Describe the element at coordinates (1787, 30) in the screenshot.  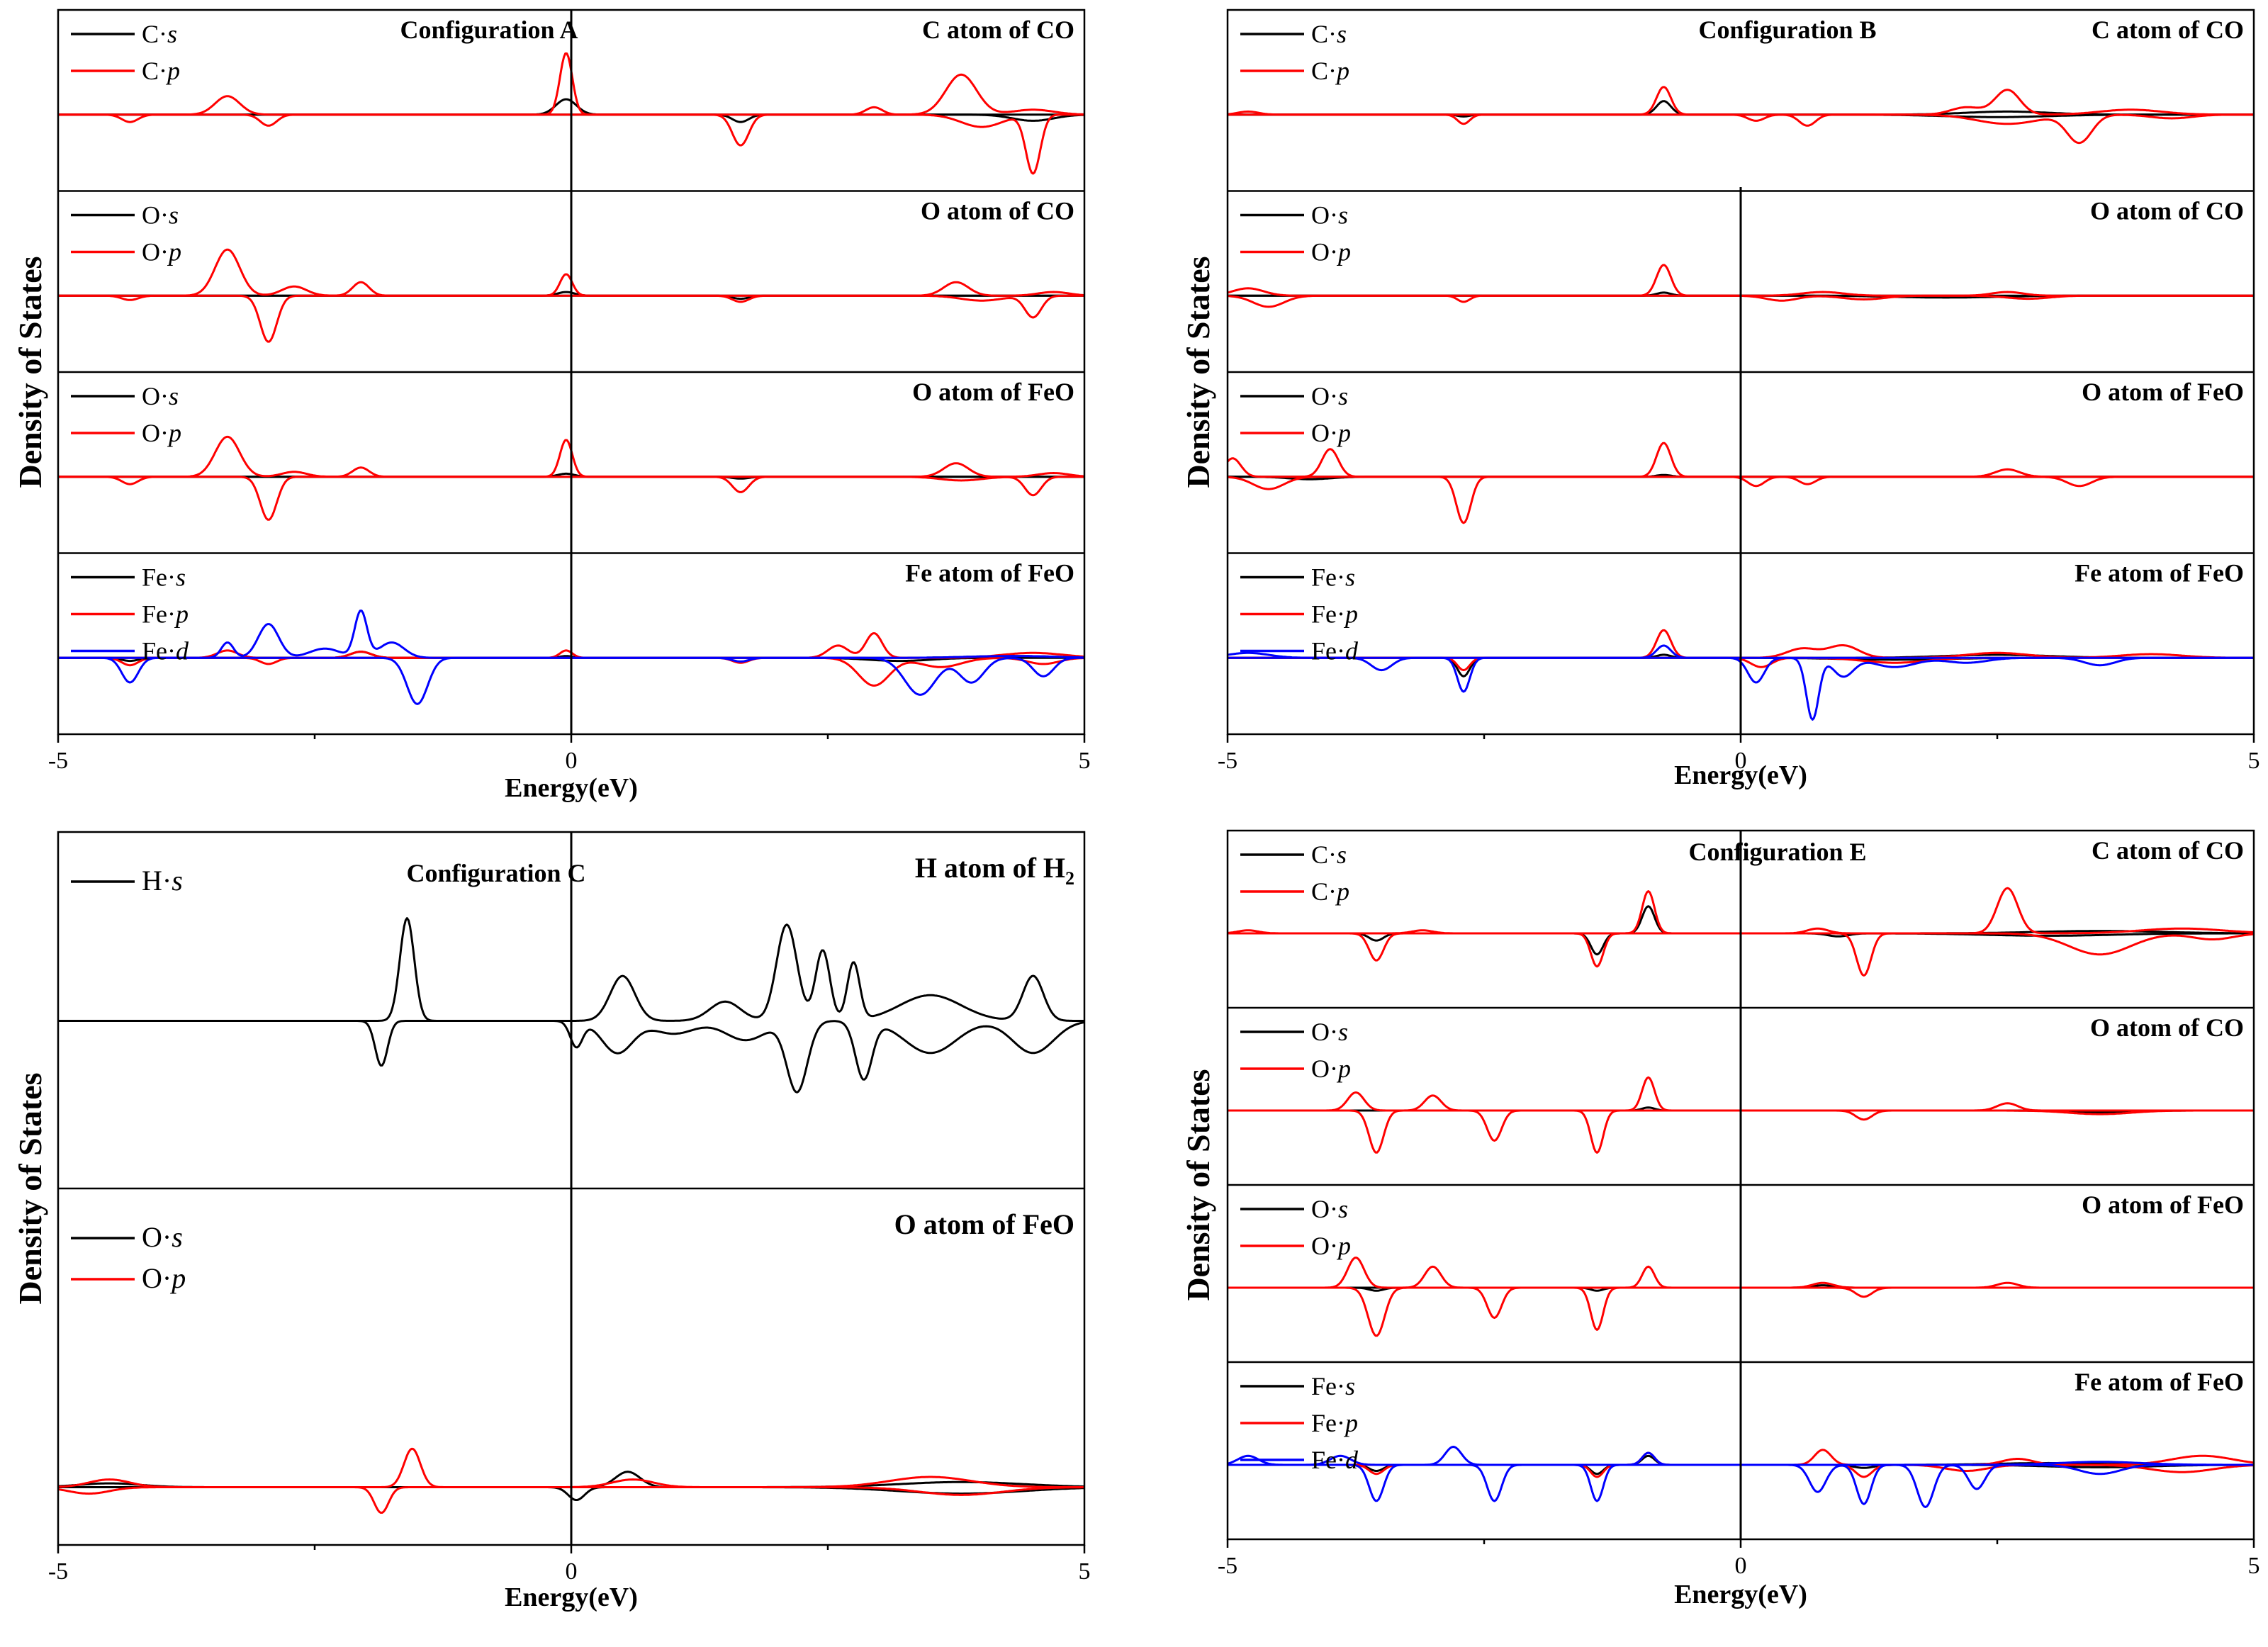
I see `chart-title: Configuration B` at that location.